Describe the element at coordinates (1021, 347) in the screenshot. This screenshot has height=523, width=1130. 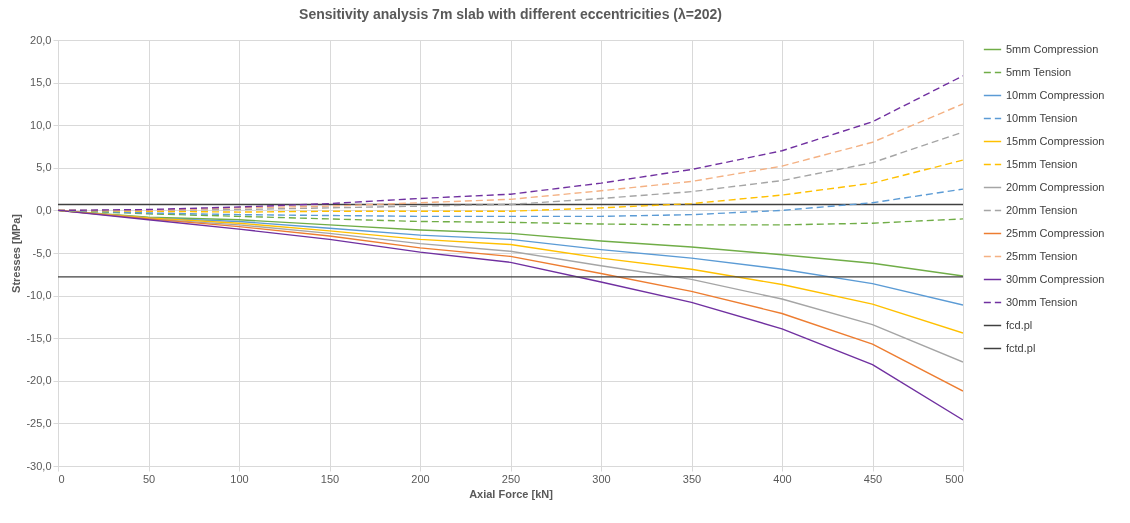
I see `legend-label: fctd.pl` at that location.